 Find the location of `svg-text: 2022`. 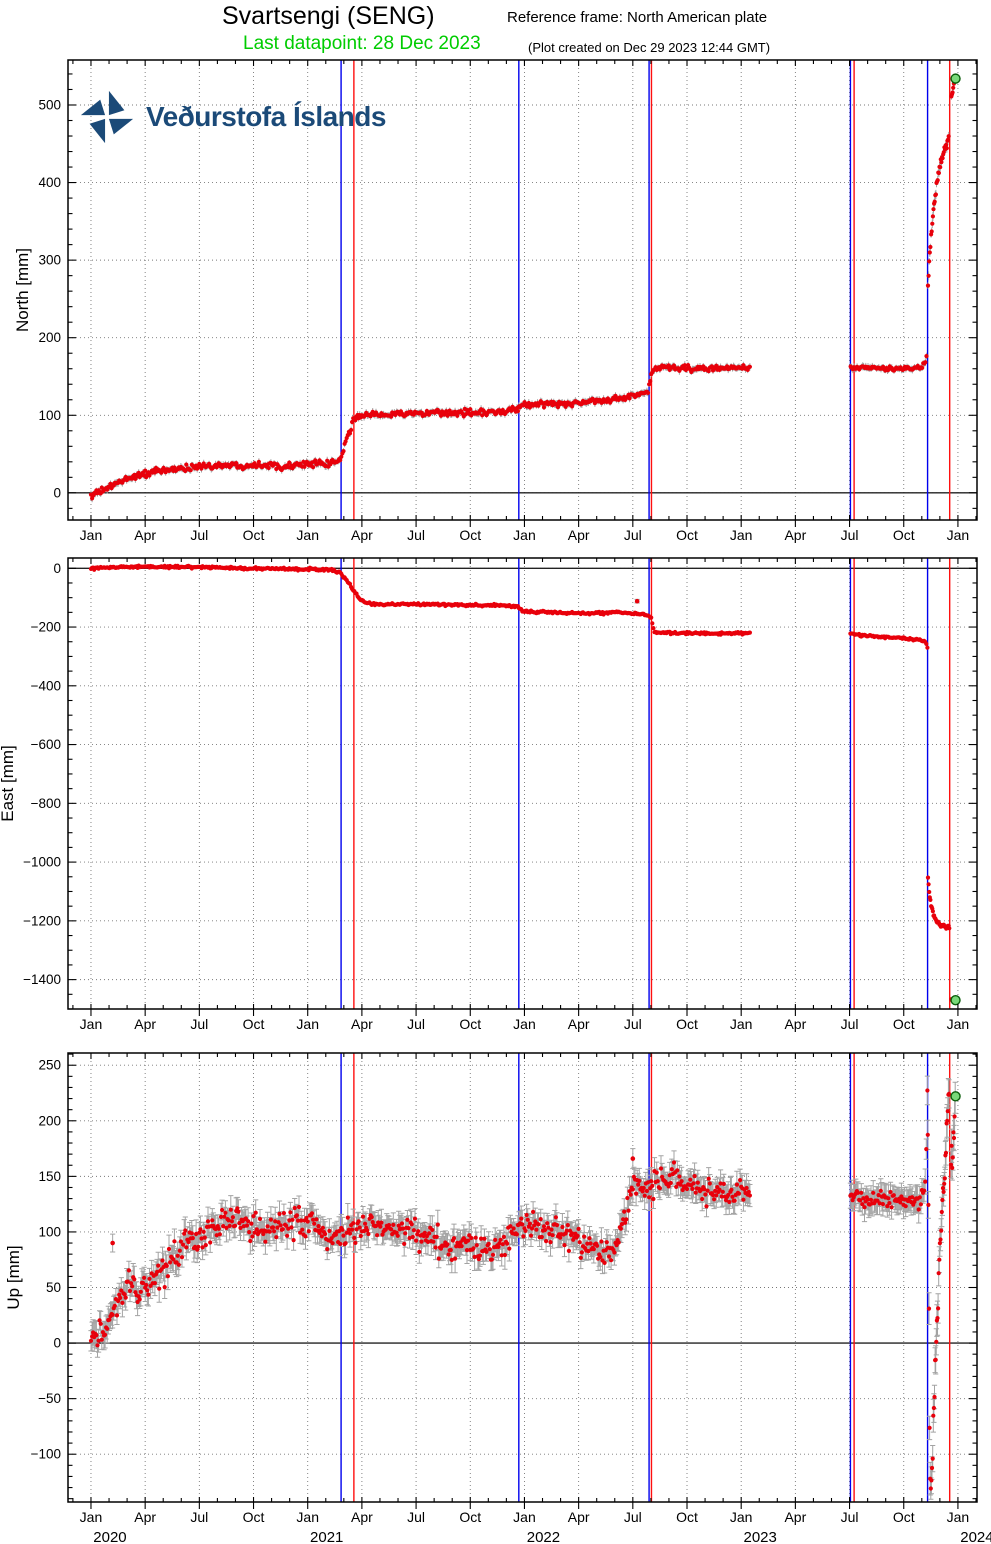

svg-text: 2022 is located at coordinates (543, 1536).